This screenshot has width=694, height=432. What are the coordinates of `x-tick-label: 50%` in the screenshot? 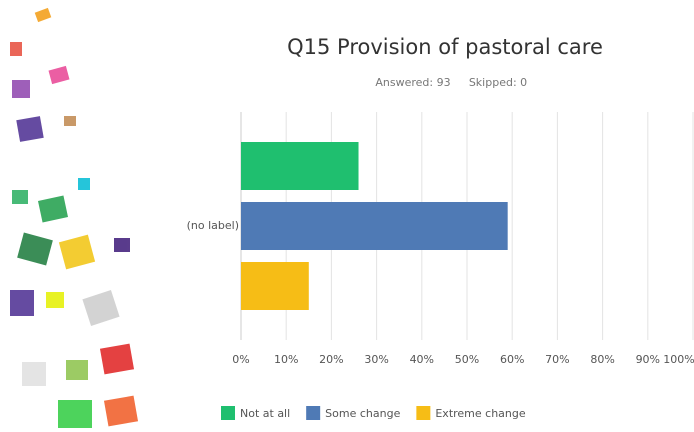 It's located at (467, 359).